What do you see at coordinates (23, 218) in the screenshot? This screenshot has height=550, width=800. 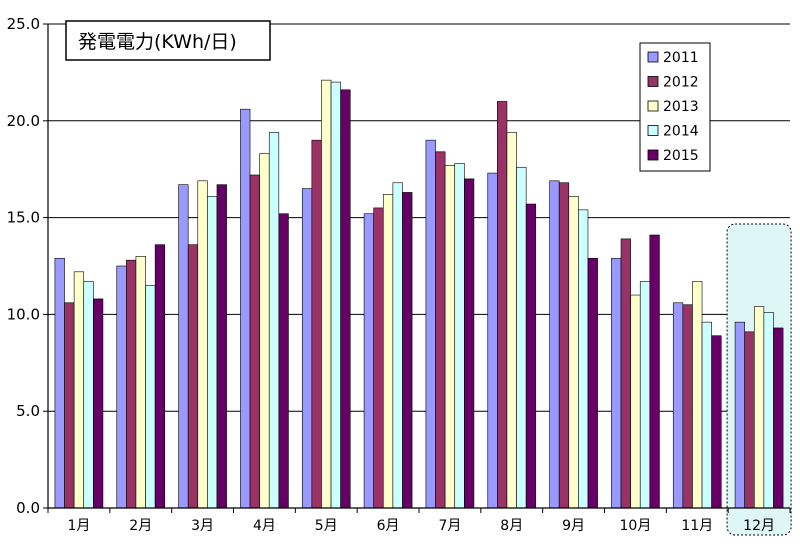 I see `y-tick-label: 15.0` at bounding box center [23, 218].